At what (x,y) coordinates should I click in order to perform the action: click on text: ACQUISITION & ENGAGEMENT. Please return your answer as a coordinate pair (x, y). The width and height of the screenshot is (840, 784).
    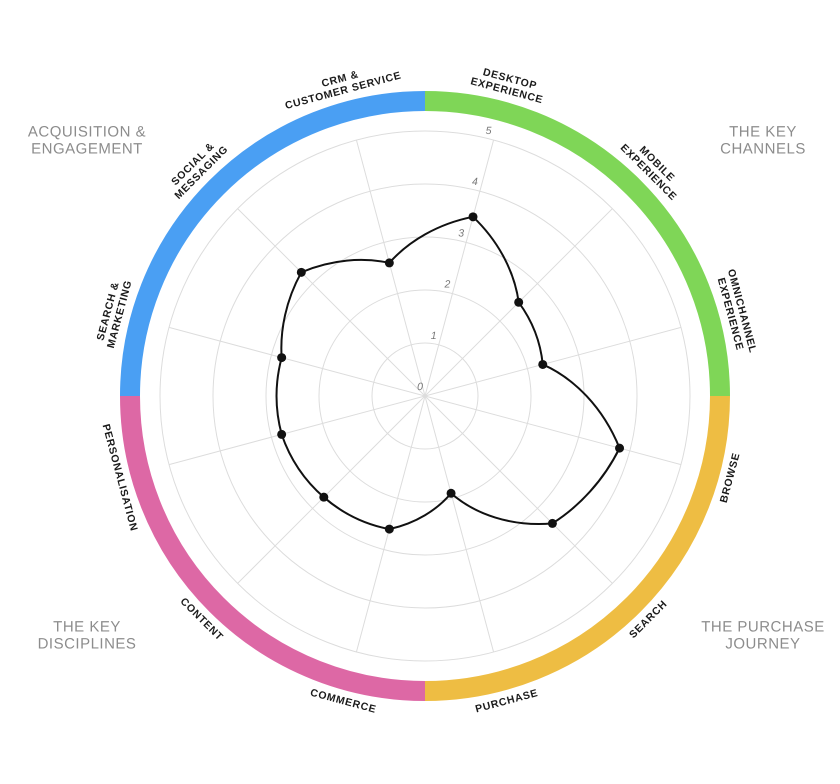
    Looking at the image, I should click on (87, 141).